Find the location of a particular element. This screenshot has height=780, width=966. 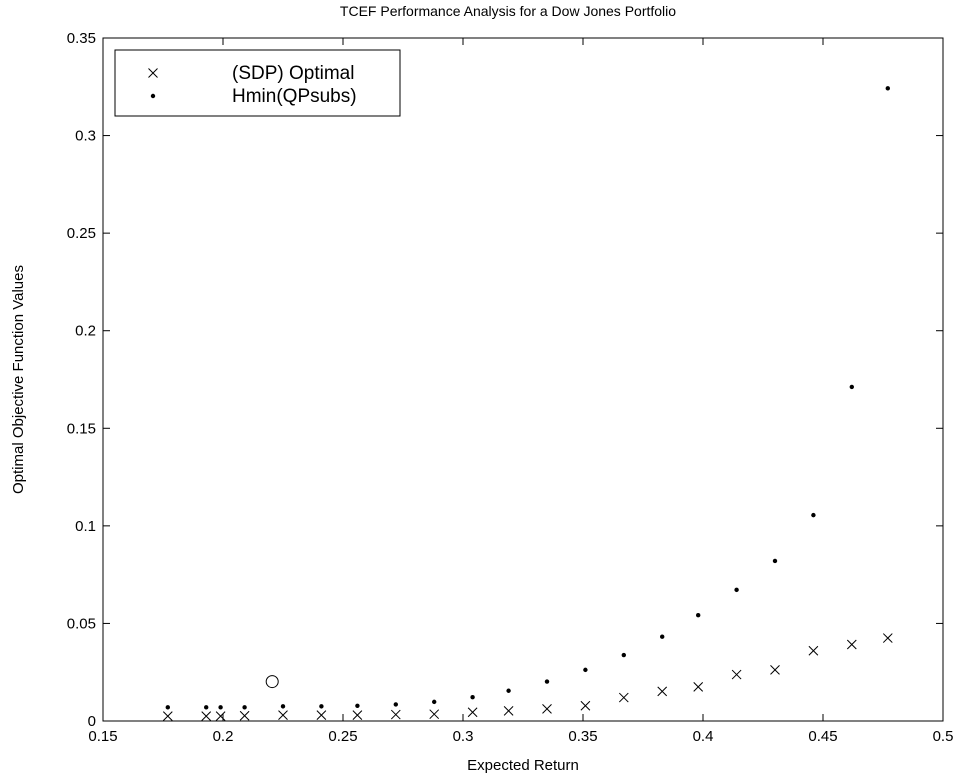

legend-marker-sdp-optimal is located at coordinates (153, 73).